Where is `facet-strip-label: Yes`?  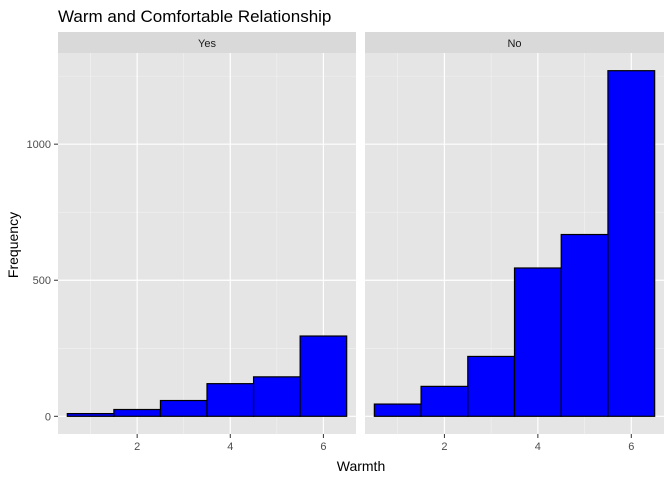 facet-strip-label: Yes is located at coordinates (207, 44).